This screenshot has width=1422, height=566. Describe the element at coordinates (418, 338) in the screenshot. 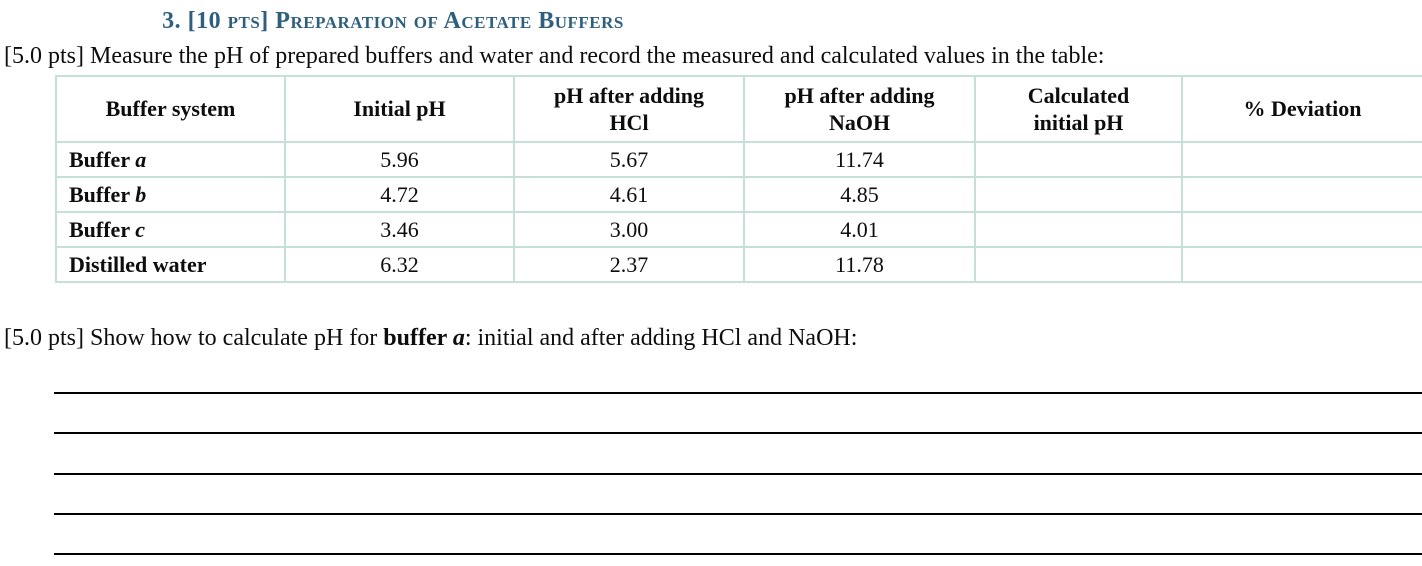

I see `question-bold-text: buffer` at that location.